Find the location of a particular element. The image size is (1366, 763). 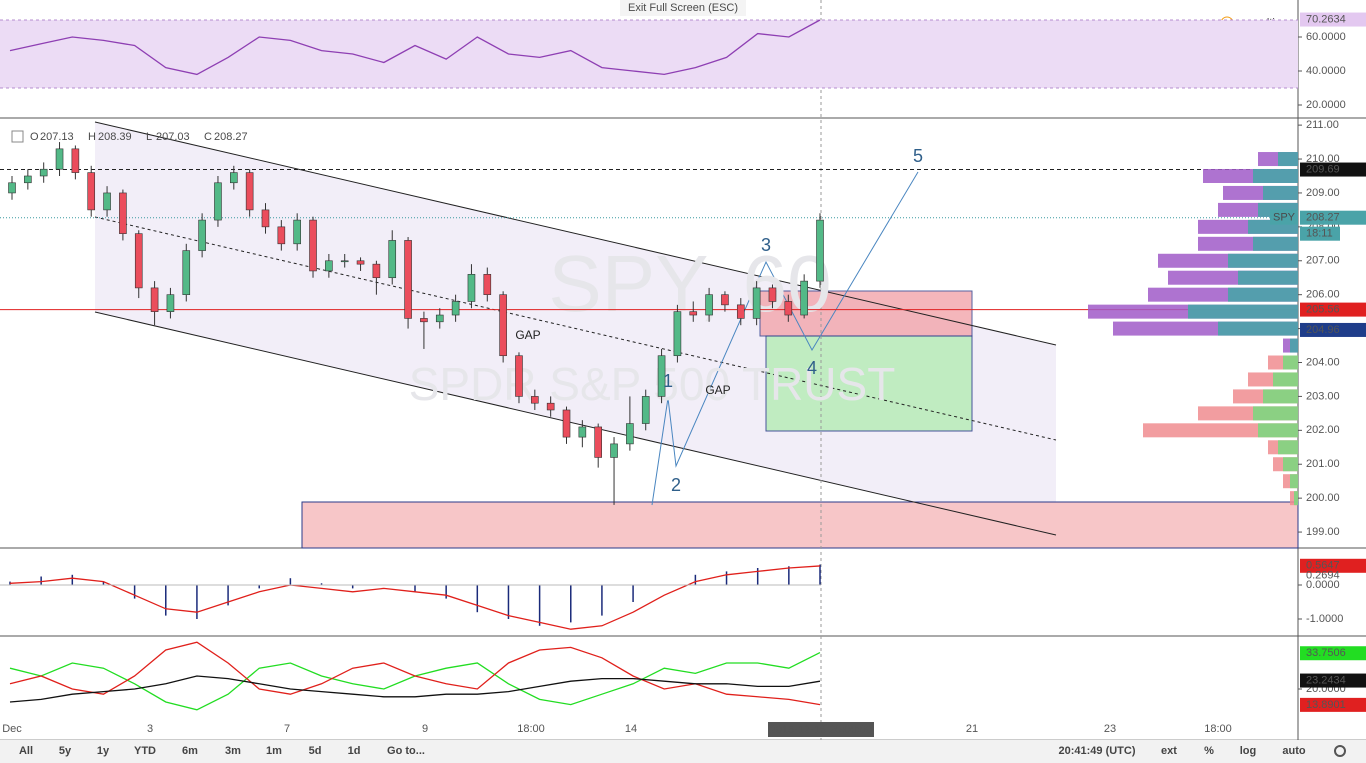

range-button: 5d is located at coordinates (315, 751).